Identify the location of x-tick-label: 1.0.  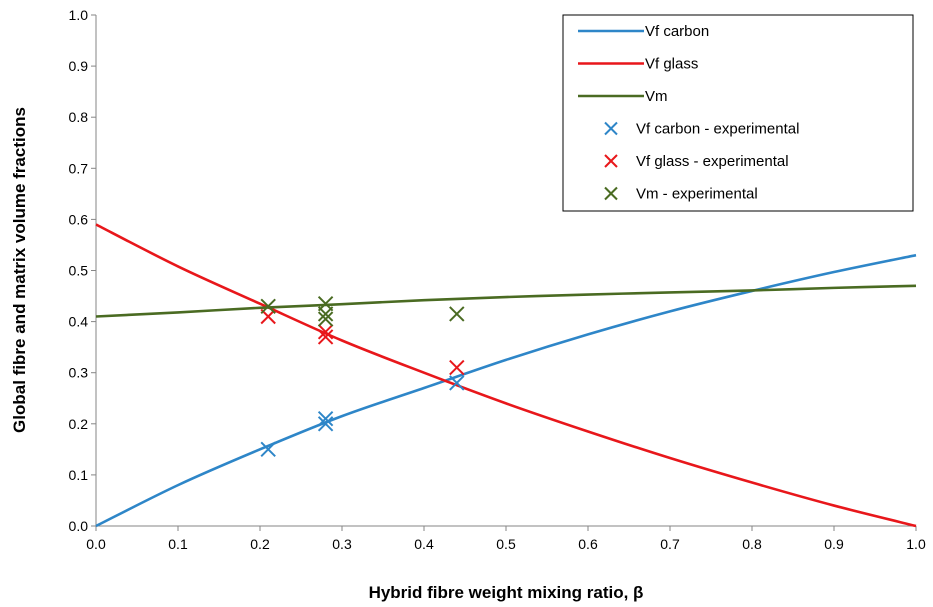
(916, 544).